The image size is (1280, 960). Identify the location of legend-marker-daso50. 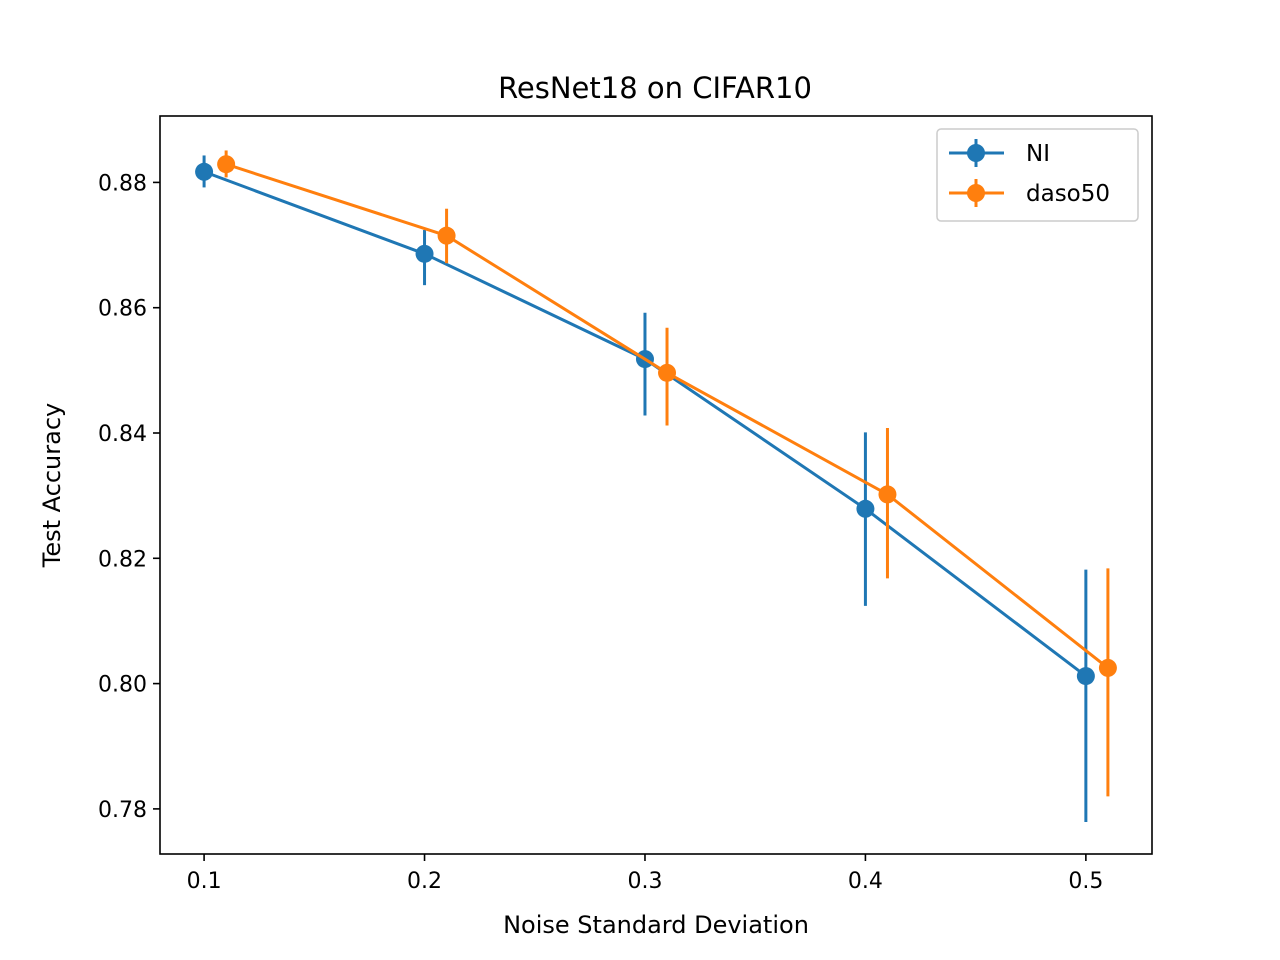
(976, 193).